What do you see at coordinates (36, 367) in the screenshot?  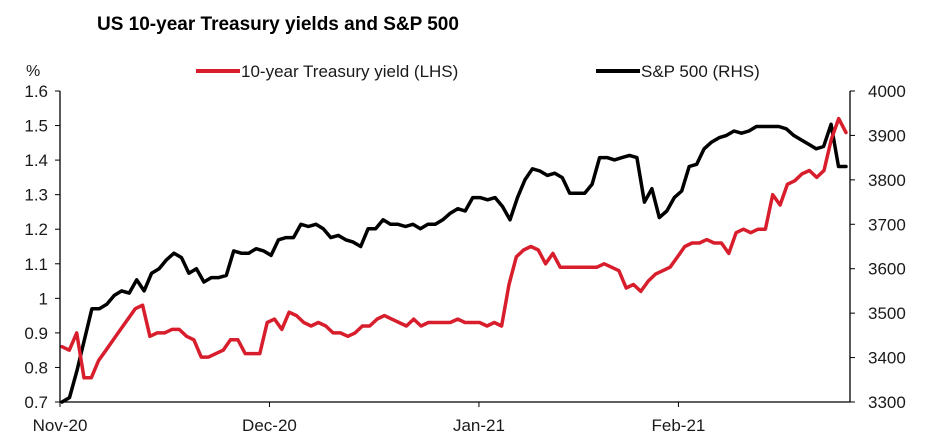 I see `left-tick-label: 0.8` at bounding box center [36, 367].